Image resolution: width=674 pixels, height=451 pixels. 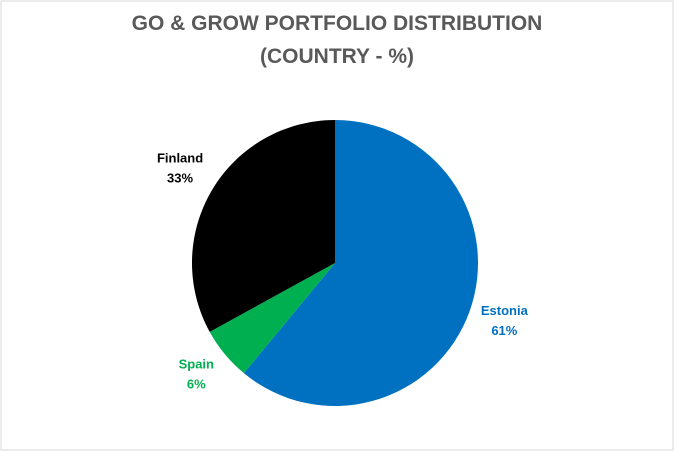 What do you see at coordinates (337, 23) in the screenshot?
I see `chart-title: GO & GROW PORTFOLIO DISTRIBUTION` at bounding box center [337, 23].